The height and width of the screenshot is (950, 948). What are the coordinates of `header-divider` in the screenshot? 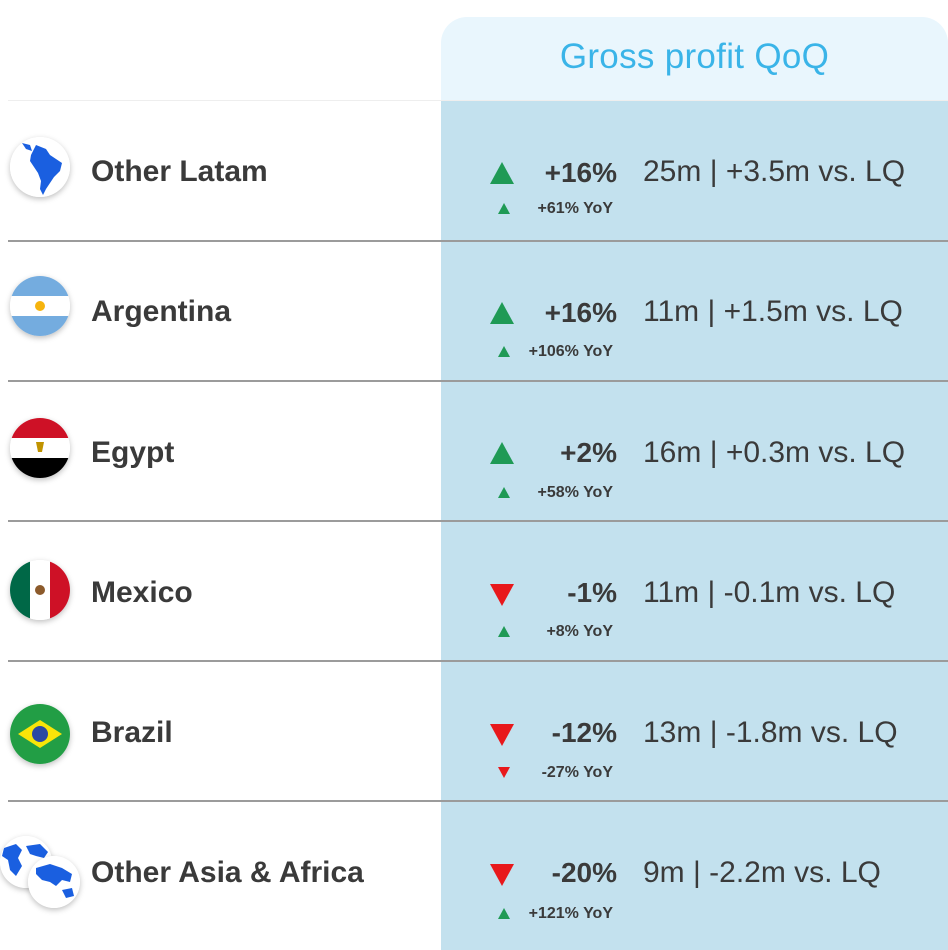 It's located at (478, 100).